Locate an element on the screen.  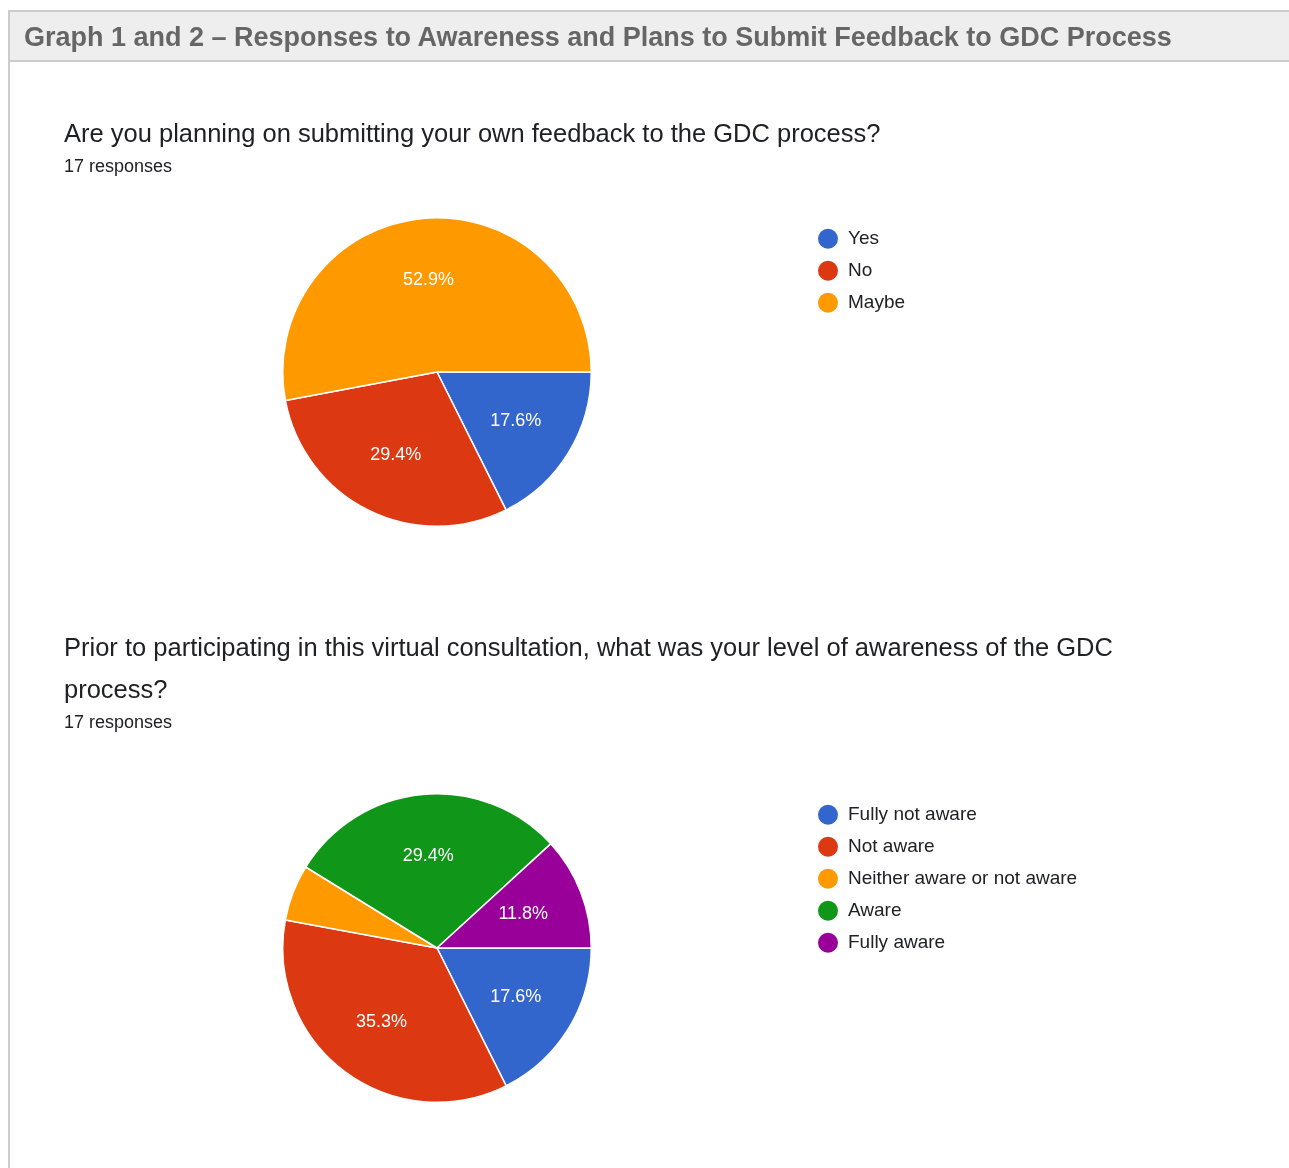
legend-label: Maybe is located at coordinates (877, 301).